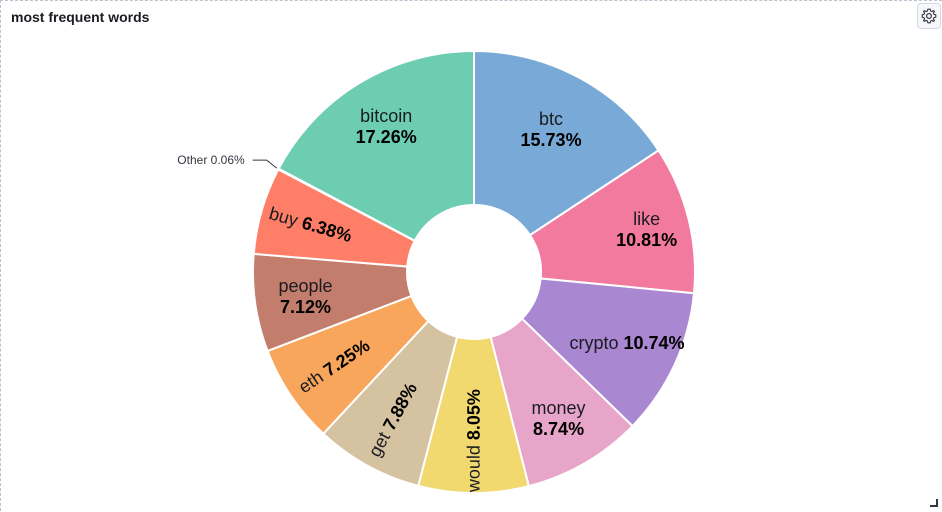 This screenshot has height=512, width=942. I want to click on resize-handle, so click(934, 503).